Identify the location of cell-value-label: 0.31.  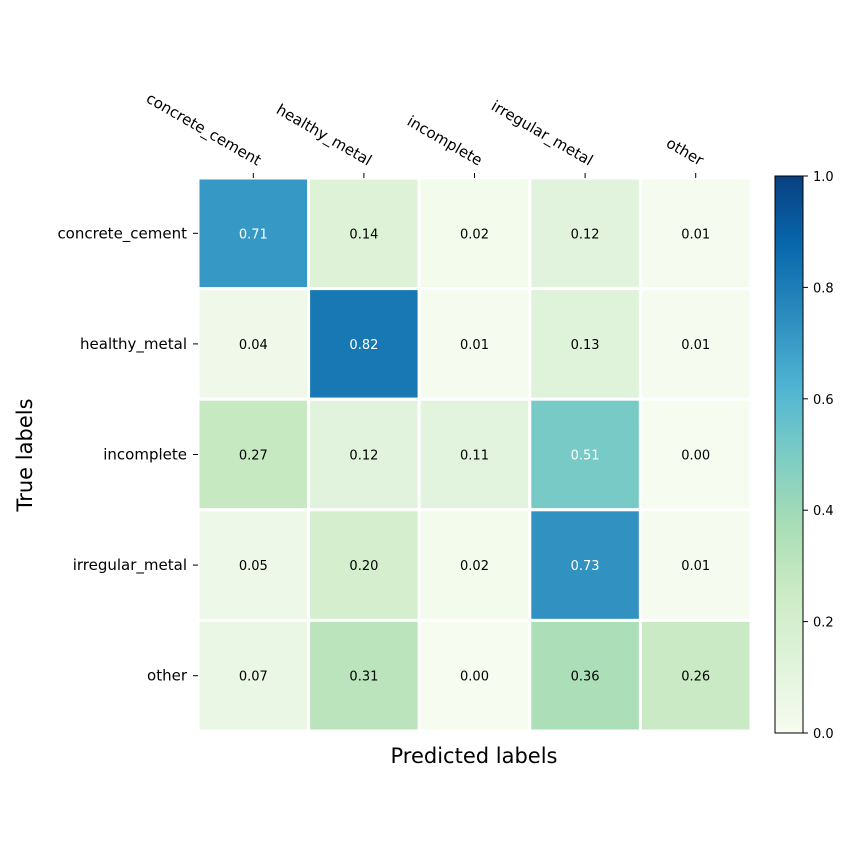
(363, 677).